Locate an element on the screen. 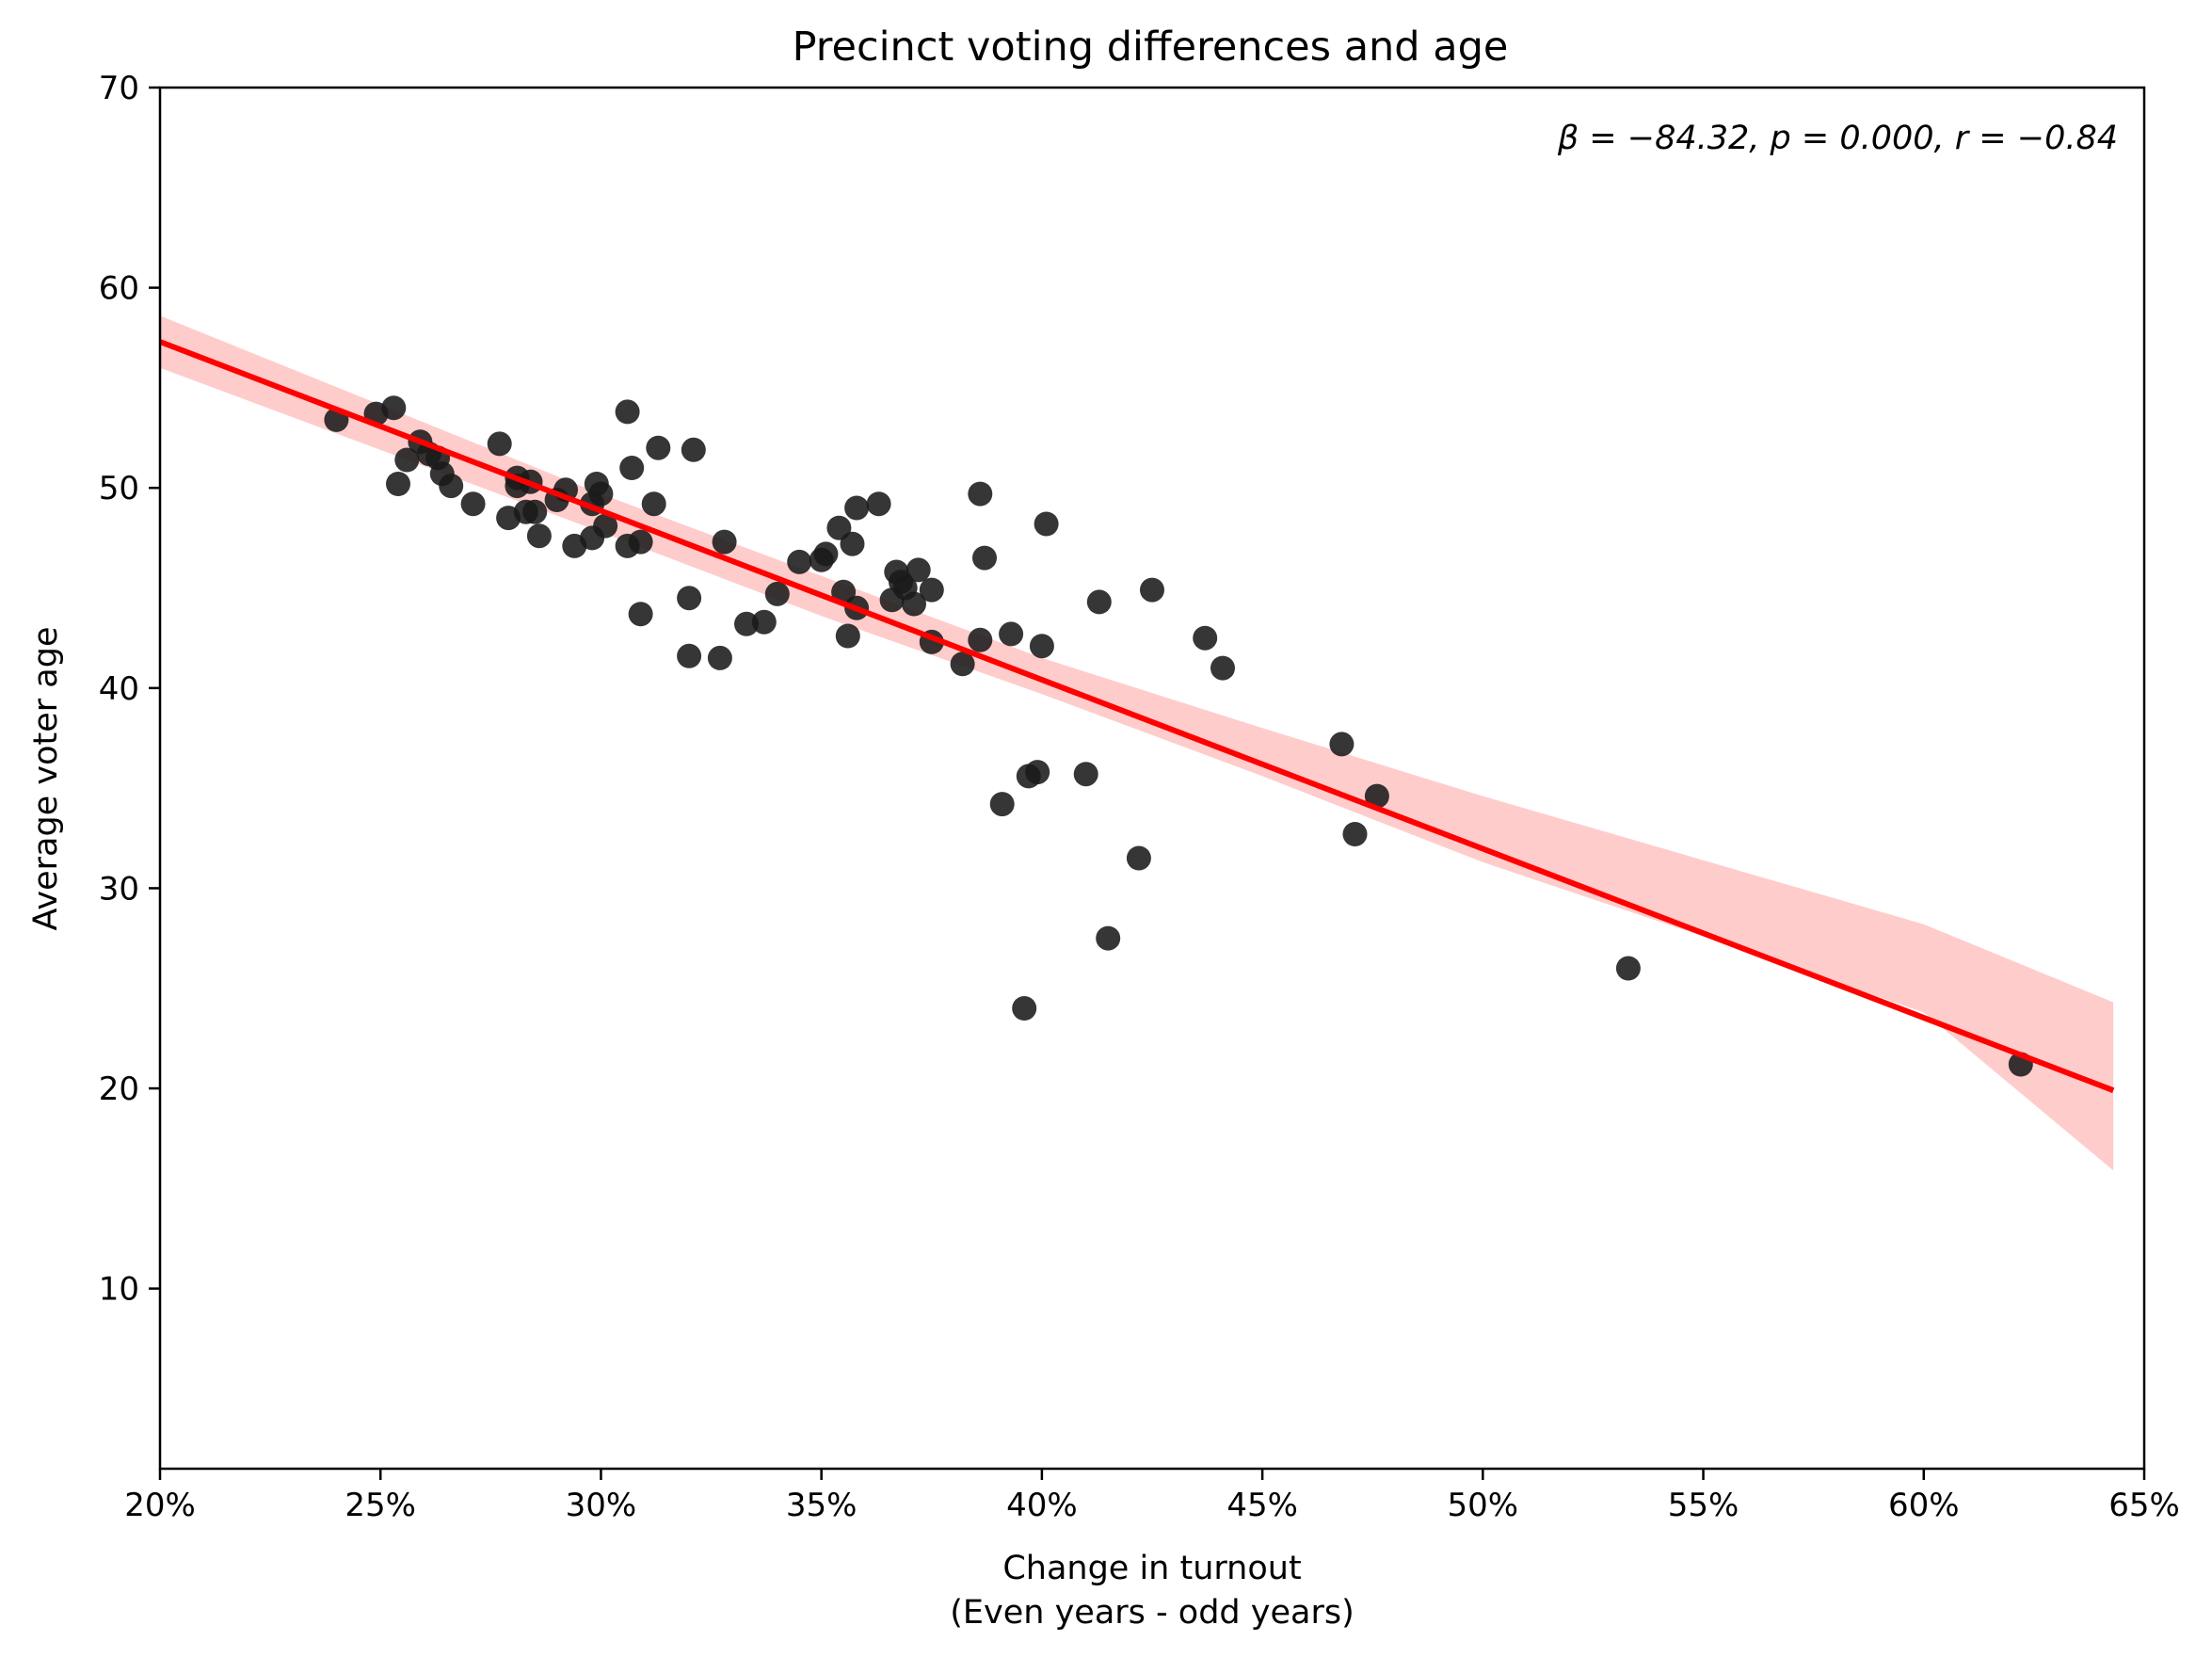 The width and height of the screenshot is (2212, 1657). y-axis: 10 20 30 40 50 60 70 is located at coordinates (129, 689).